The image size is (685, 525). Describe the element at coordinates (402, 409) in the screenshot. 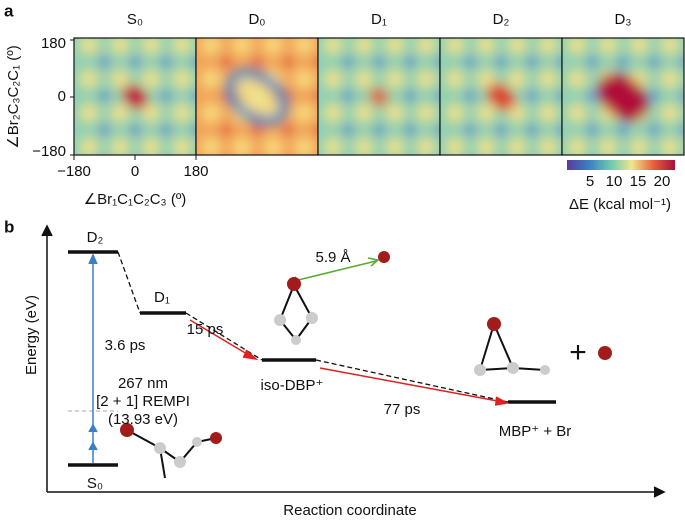

I see `annotation: 77 ps` at that location.